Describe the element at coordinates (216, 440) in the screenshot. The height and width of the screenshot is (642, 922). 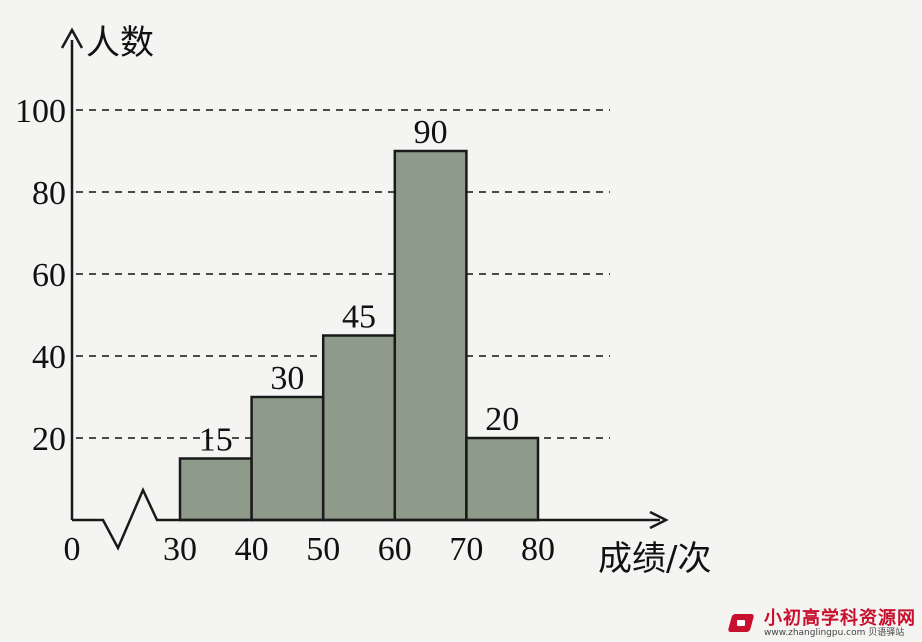
I see `data-label: 15` at that location.